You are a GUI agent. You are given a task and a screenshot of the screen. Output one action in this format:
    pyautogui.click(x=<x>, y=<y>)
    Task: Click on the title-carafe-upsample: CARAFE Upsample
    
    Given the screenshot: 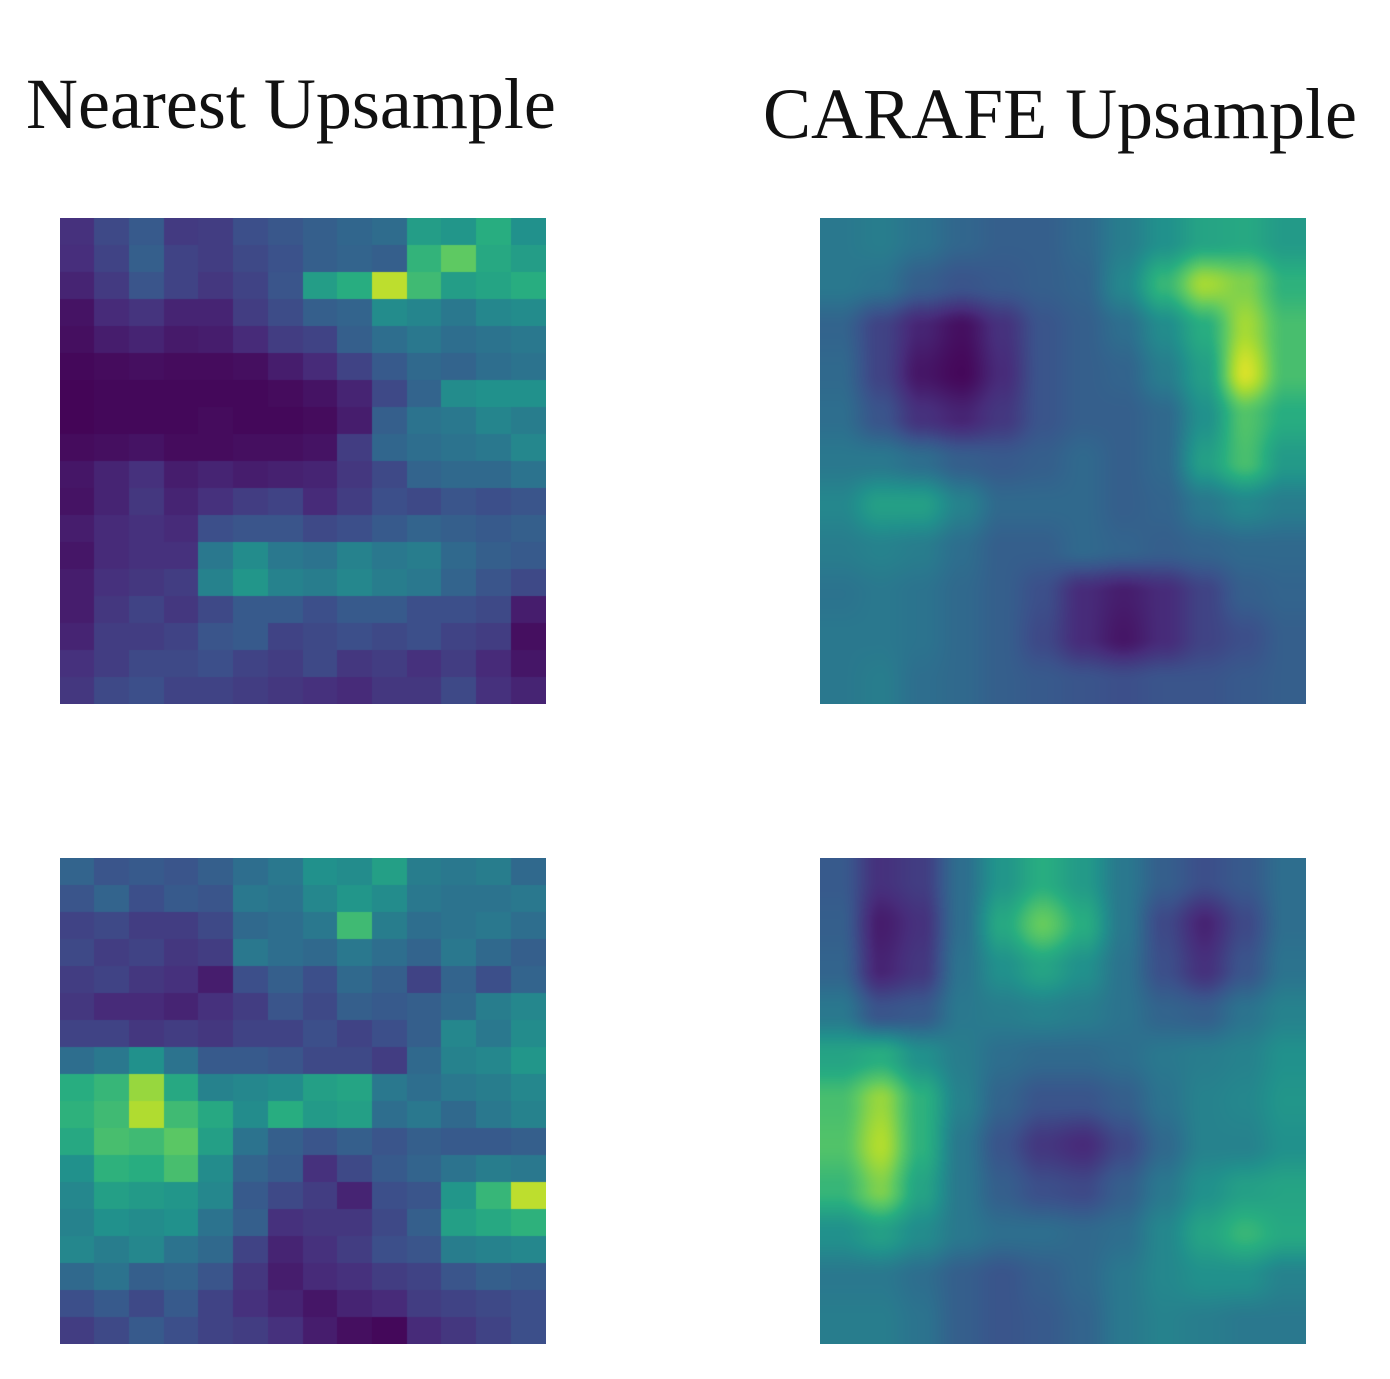 What is the action you would take?
    pyautogui.click(x=1060, y=114)
    